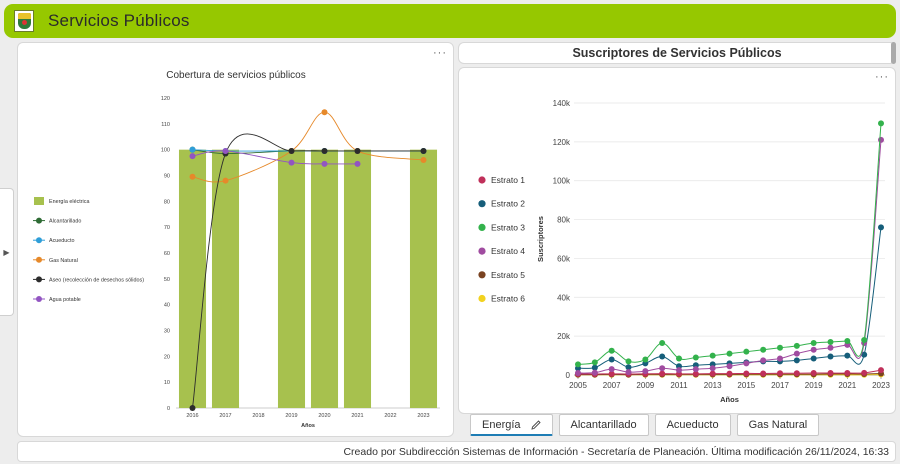 The height and width of the screenshot is (464, 900). I want to click on x-tick-label: 2005, so click(578, 385).